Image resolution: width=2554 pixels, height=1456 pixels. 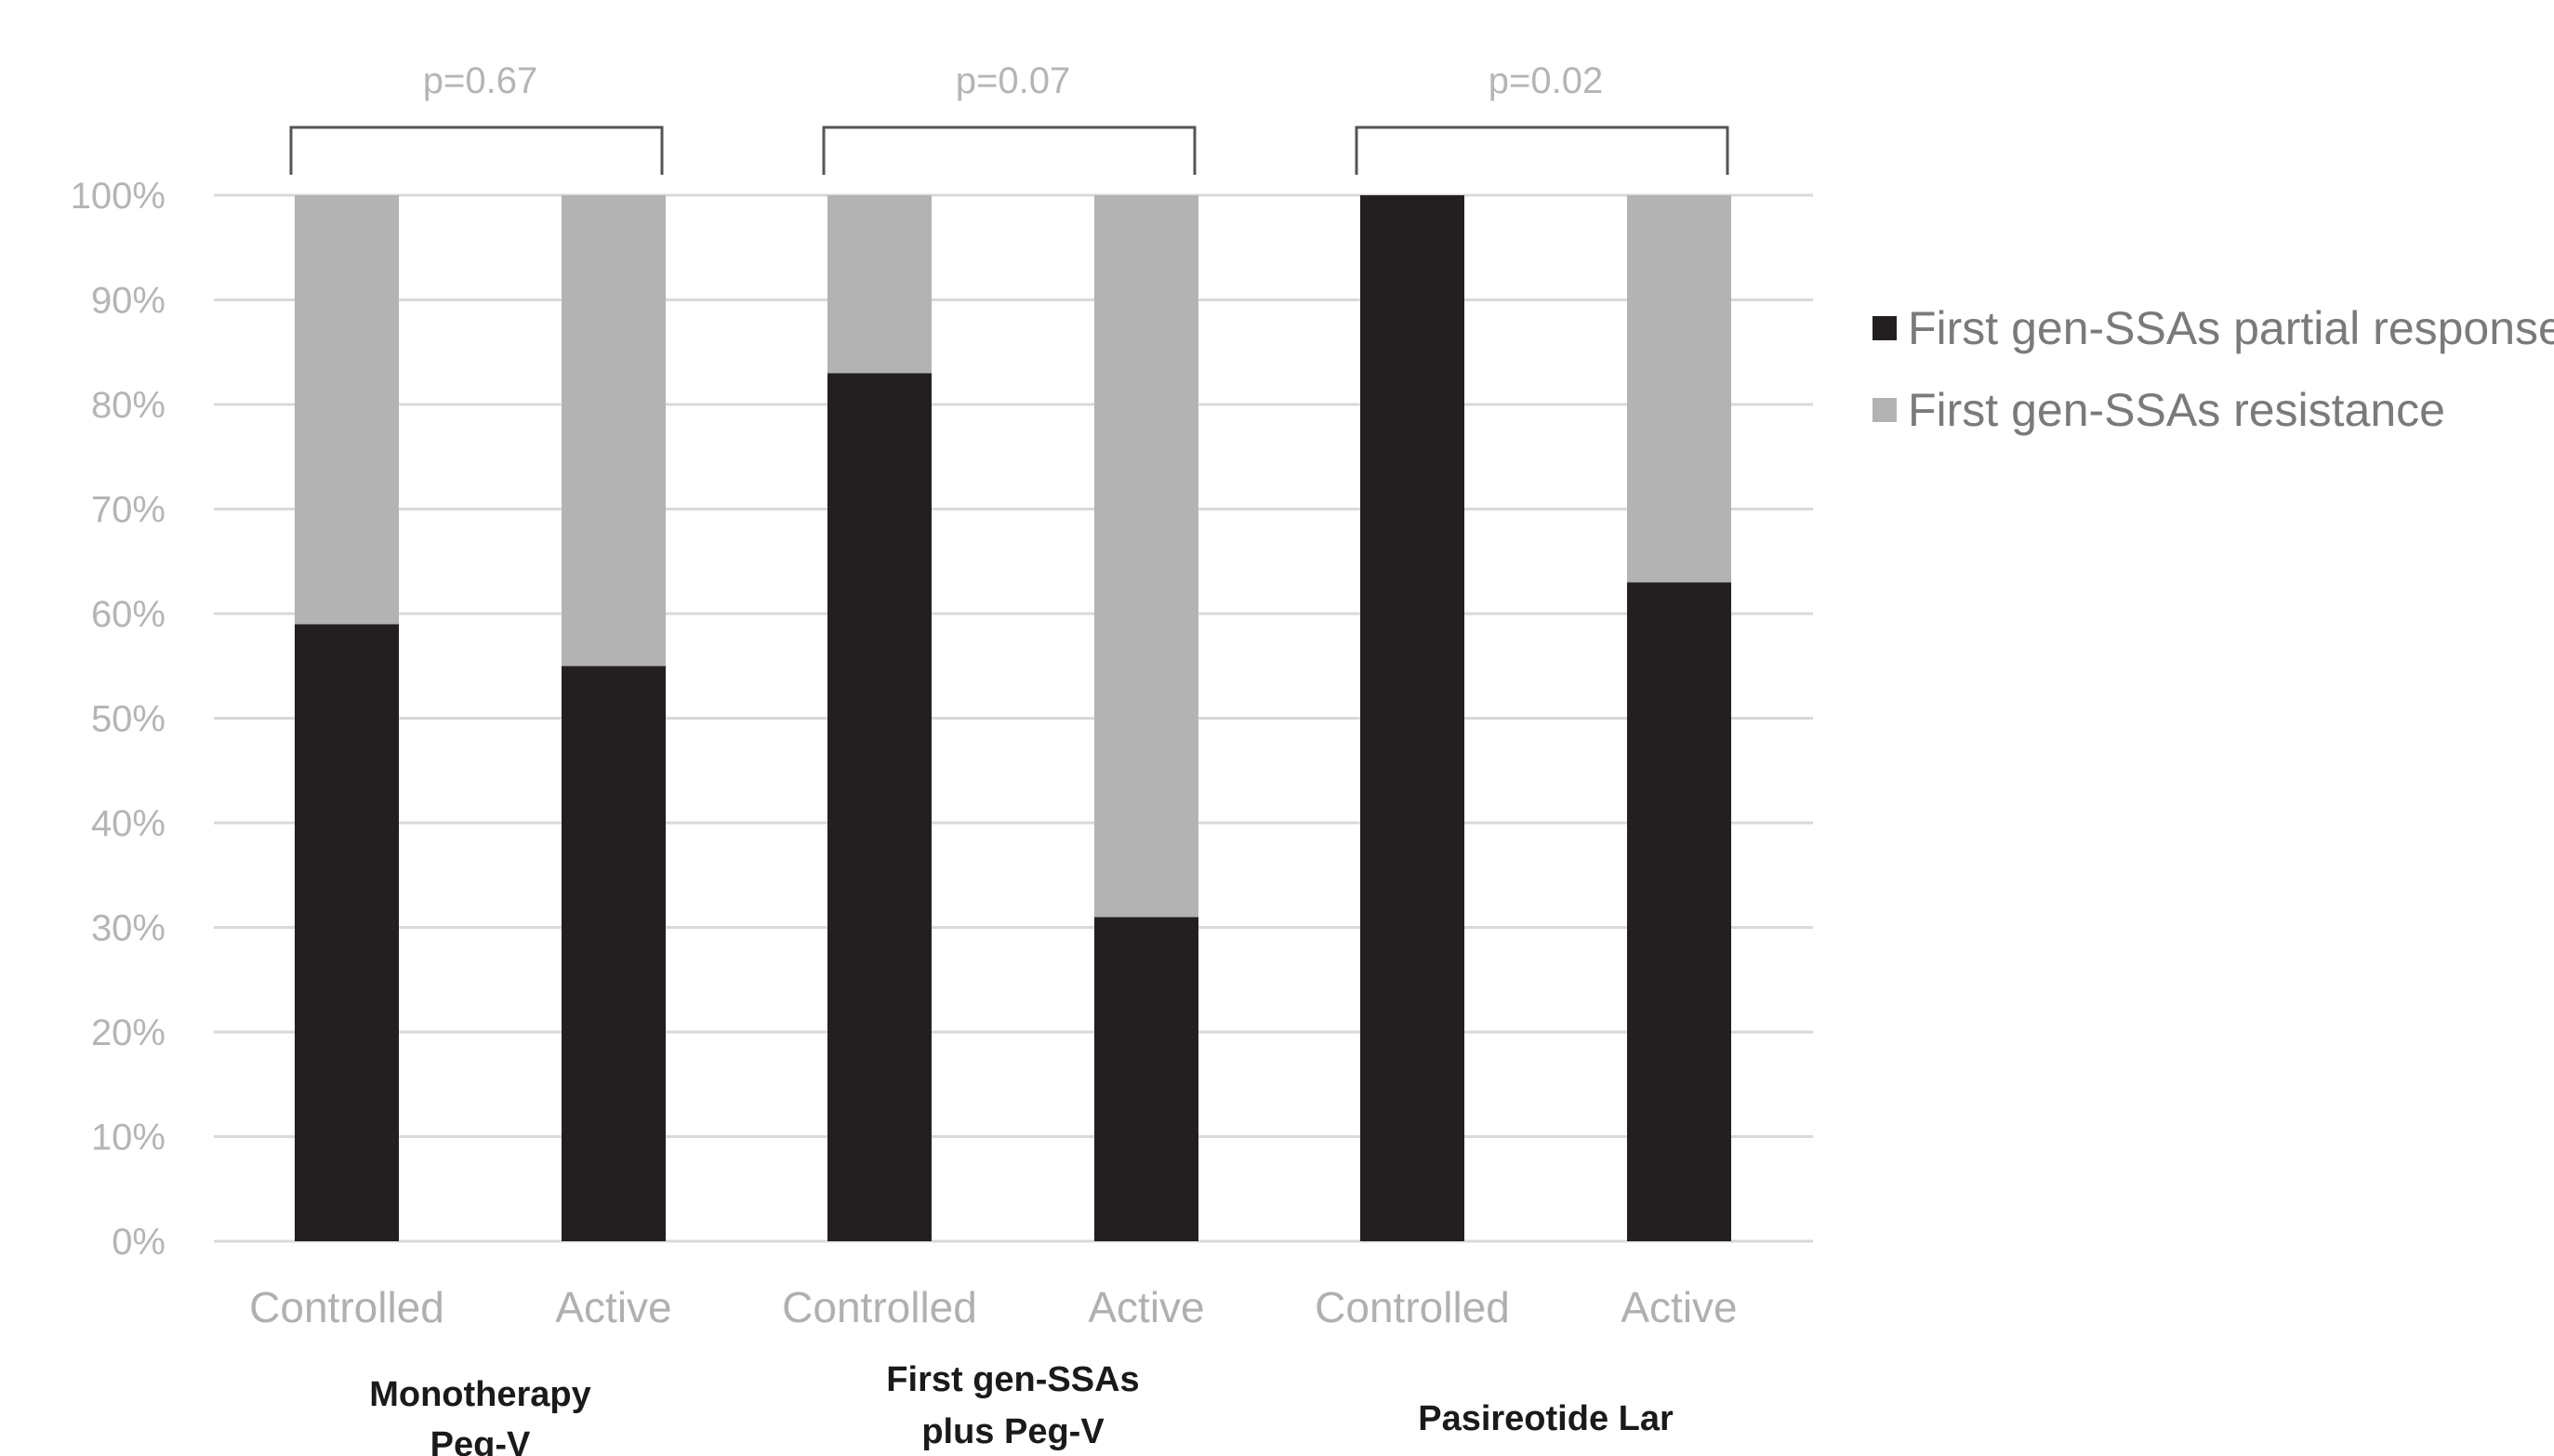 What do you see at coordinates (1013, 1431) in the screenshot?
I see `group-label: plus Peg-V` at bounding box center [1013, 1431].